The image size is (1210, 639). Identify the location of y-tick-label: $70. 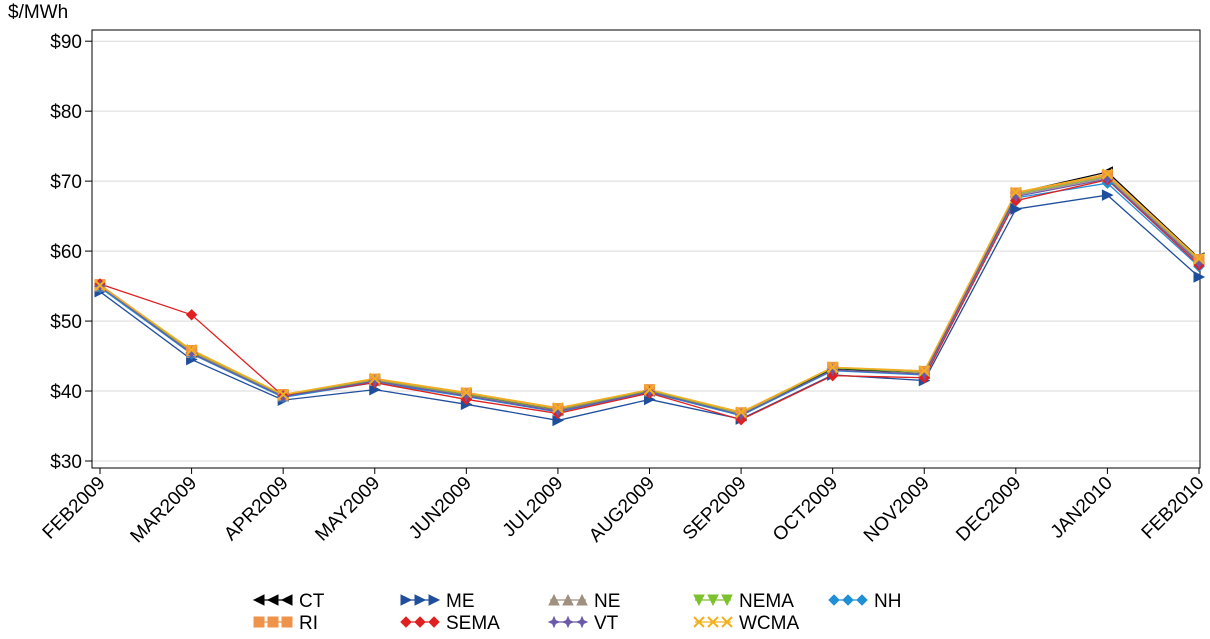
(66, 182).